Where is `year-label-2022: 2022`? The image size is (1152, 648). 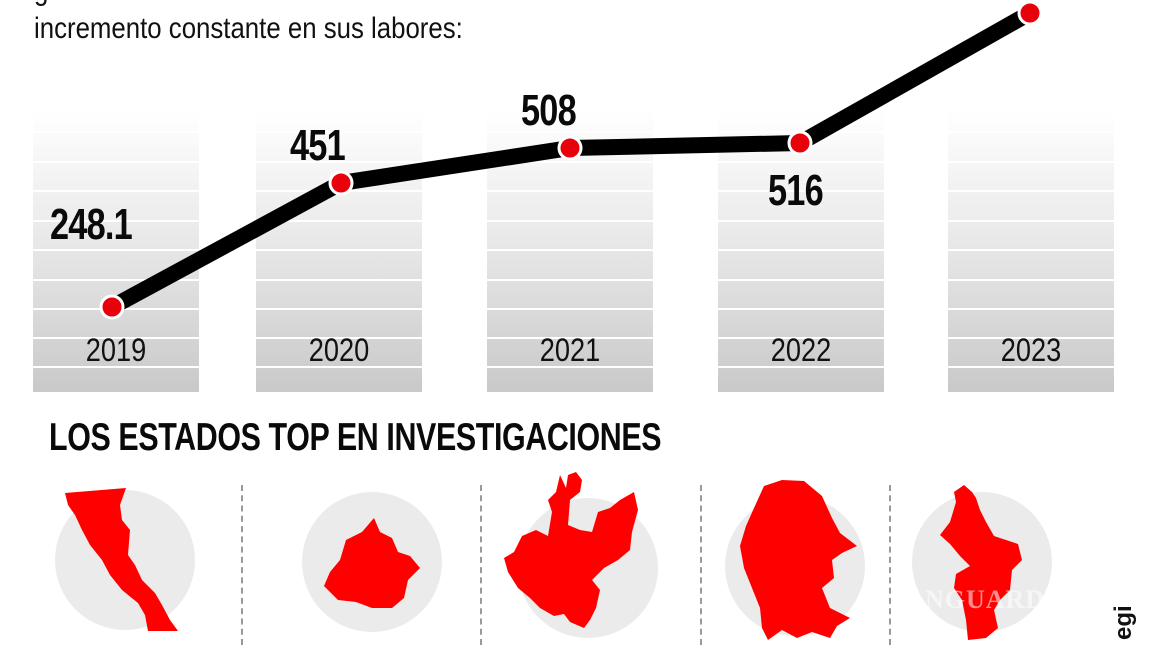 year-label-2022: 2022 is located at coordinates (801, 350).